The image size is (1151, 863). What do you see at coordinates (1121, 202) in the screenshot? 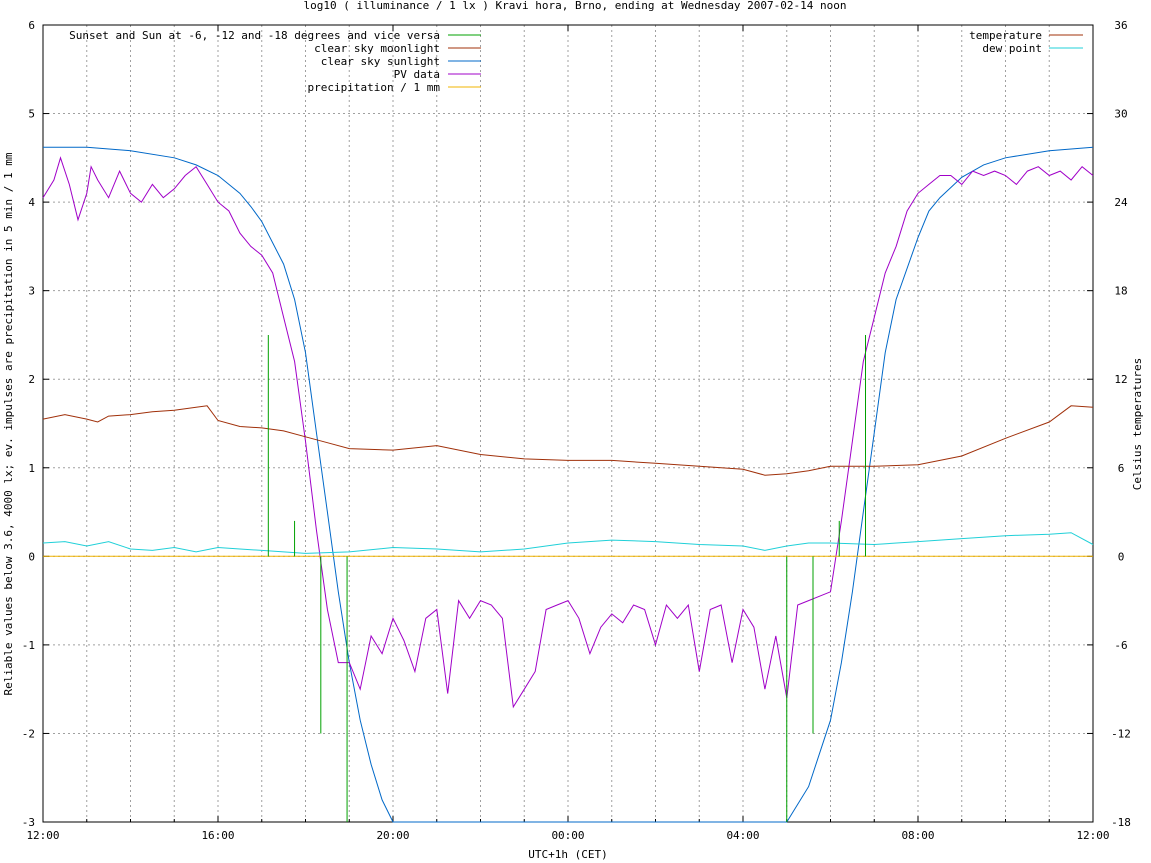
I see `y2-tick-label: 24` at bounding box center [1121, 202].